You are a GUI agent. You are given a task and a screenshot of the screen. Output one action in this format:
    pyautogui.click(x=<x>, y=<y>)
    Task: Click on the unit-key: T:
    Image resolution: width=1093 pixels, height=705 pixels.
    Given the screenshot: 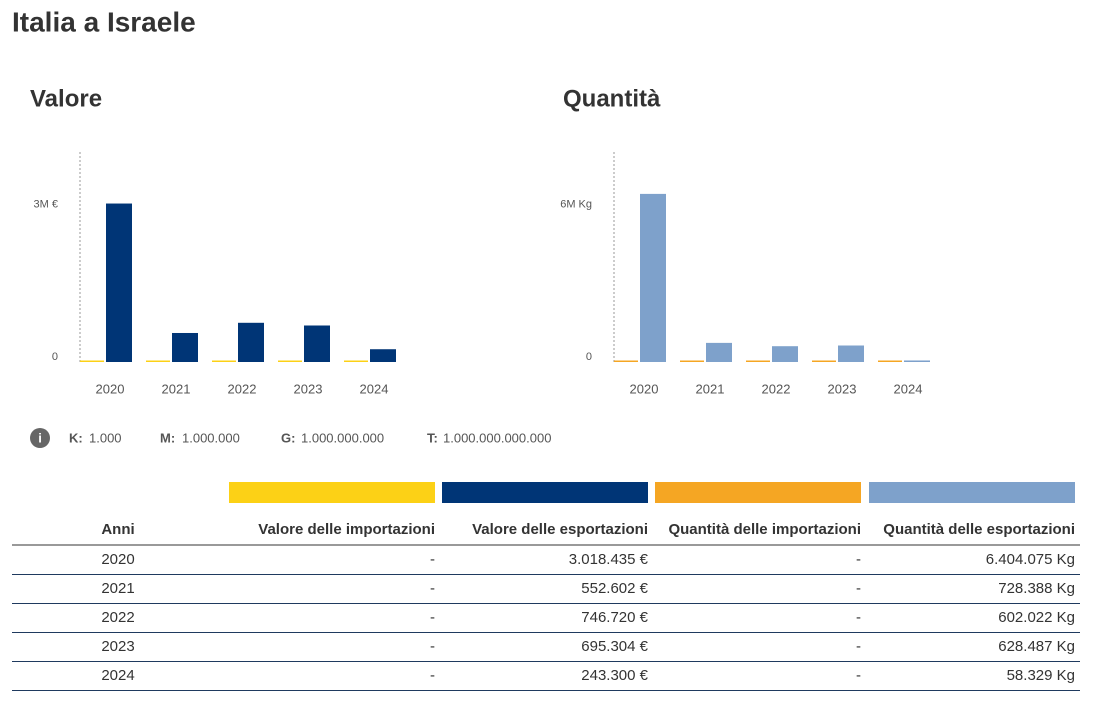 What is the action you would take?
    pyautogui.click(x=432, y=437)
    